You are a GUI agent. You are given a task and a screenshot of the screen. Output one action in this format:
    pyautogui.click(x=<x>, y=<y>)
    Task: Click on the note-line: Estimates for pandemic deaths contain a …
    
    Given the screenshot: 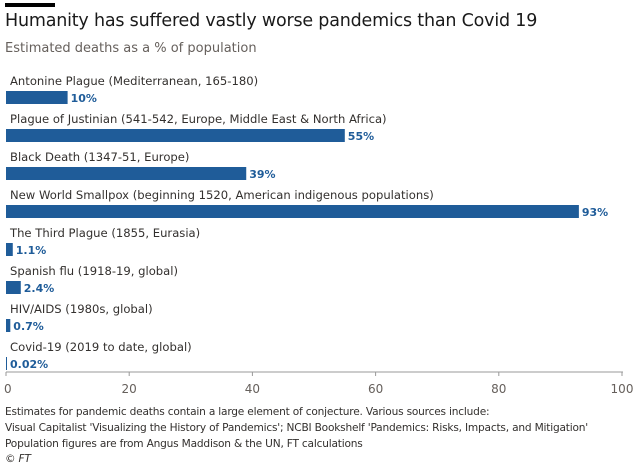 What is the action you would take?
    pyautogui.click(x=247, y=412)
    